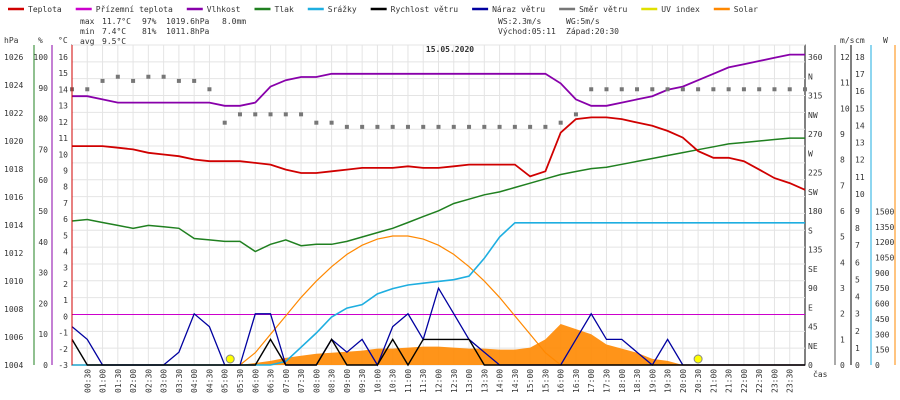 Image resolution: width=900 pixels, height=400 pixels. What do you see at coordinates (65, 268) in the screenshot?
I see `c-tick-label: 3` at bounding box center [65, 268].